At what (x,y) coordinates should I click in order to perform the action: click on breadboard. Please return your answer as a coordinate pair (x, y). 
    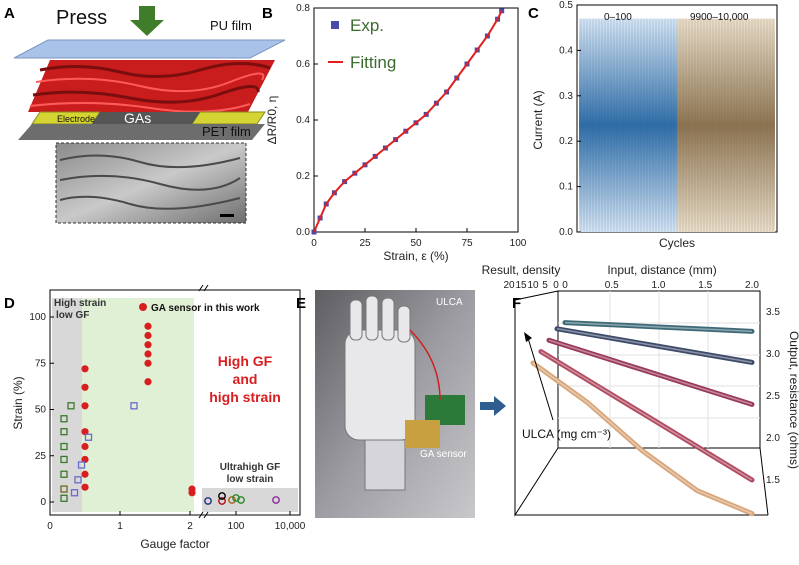
    Looking at the image, I should click on (422, 434).